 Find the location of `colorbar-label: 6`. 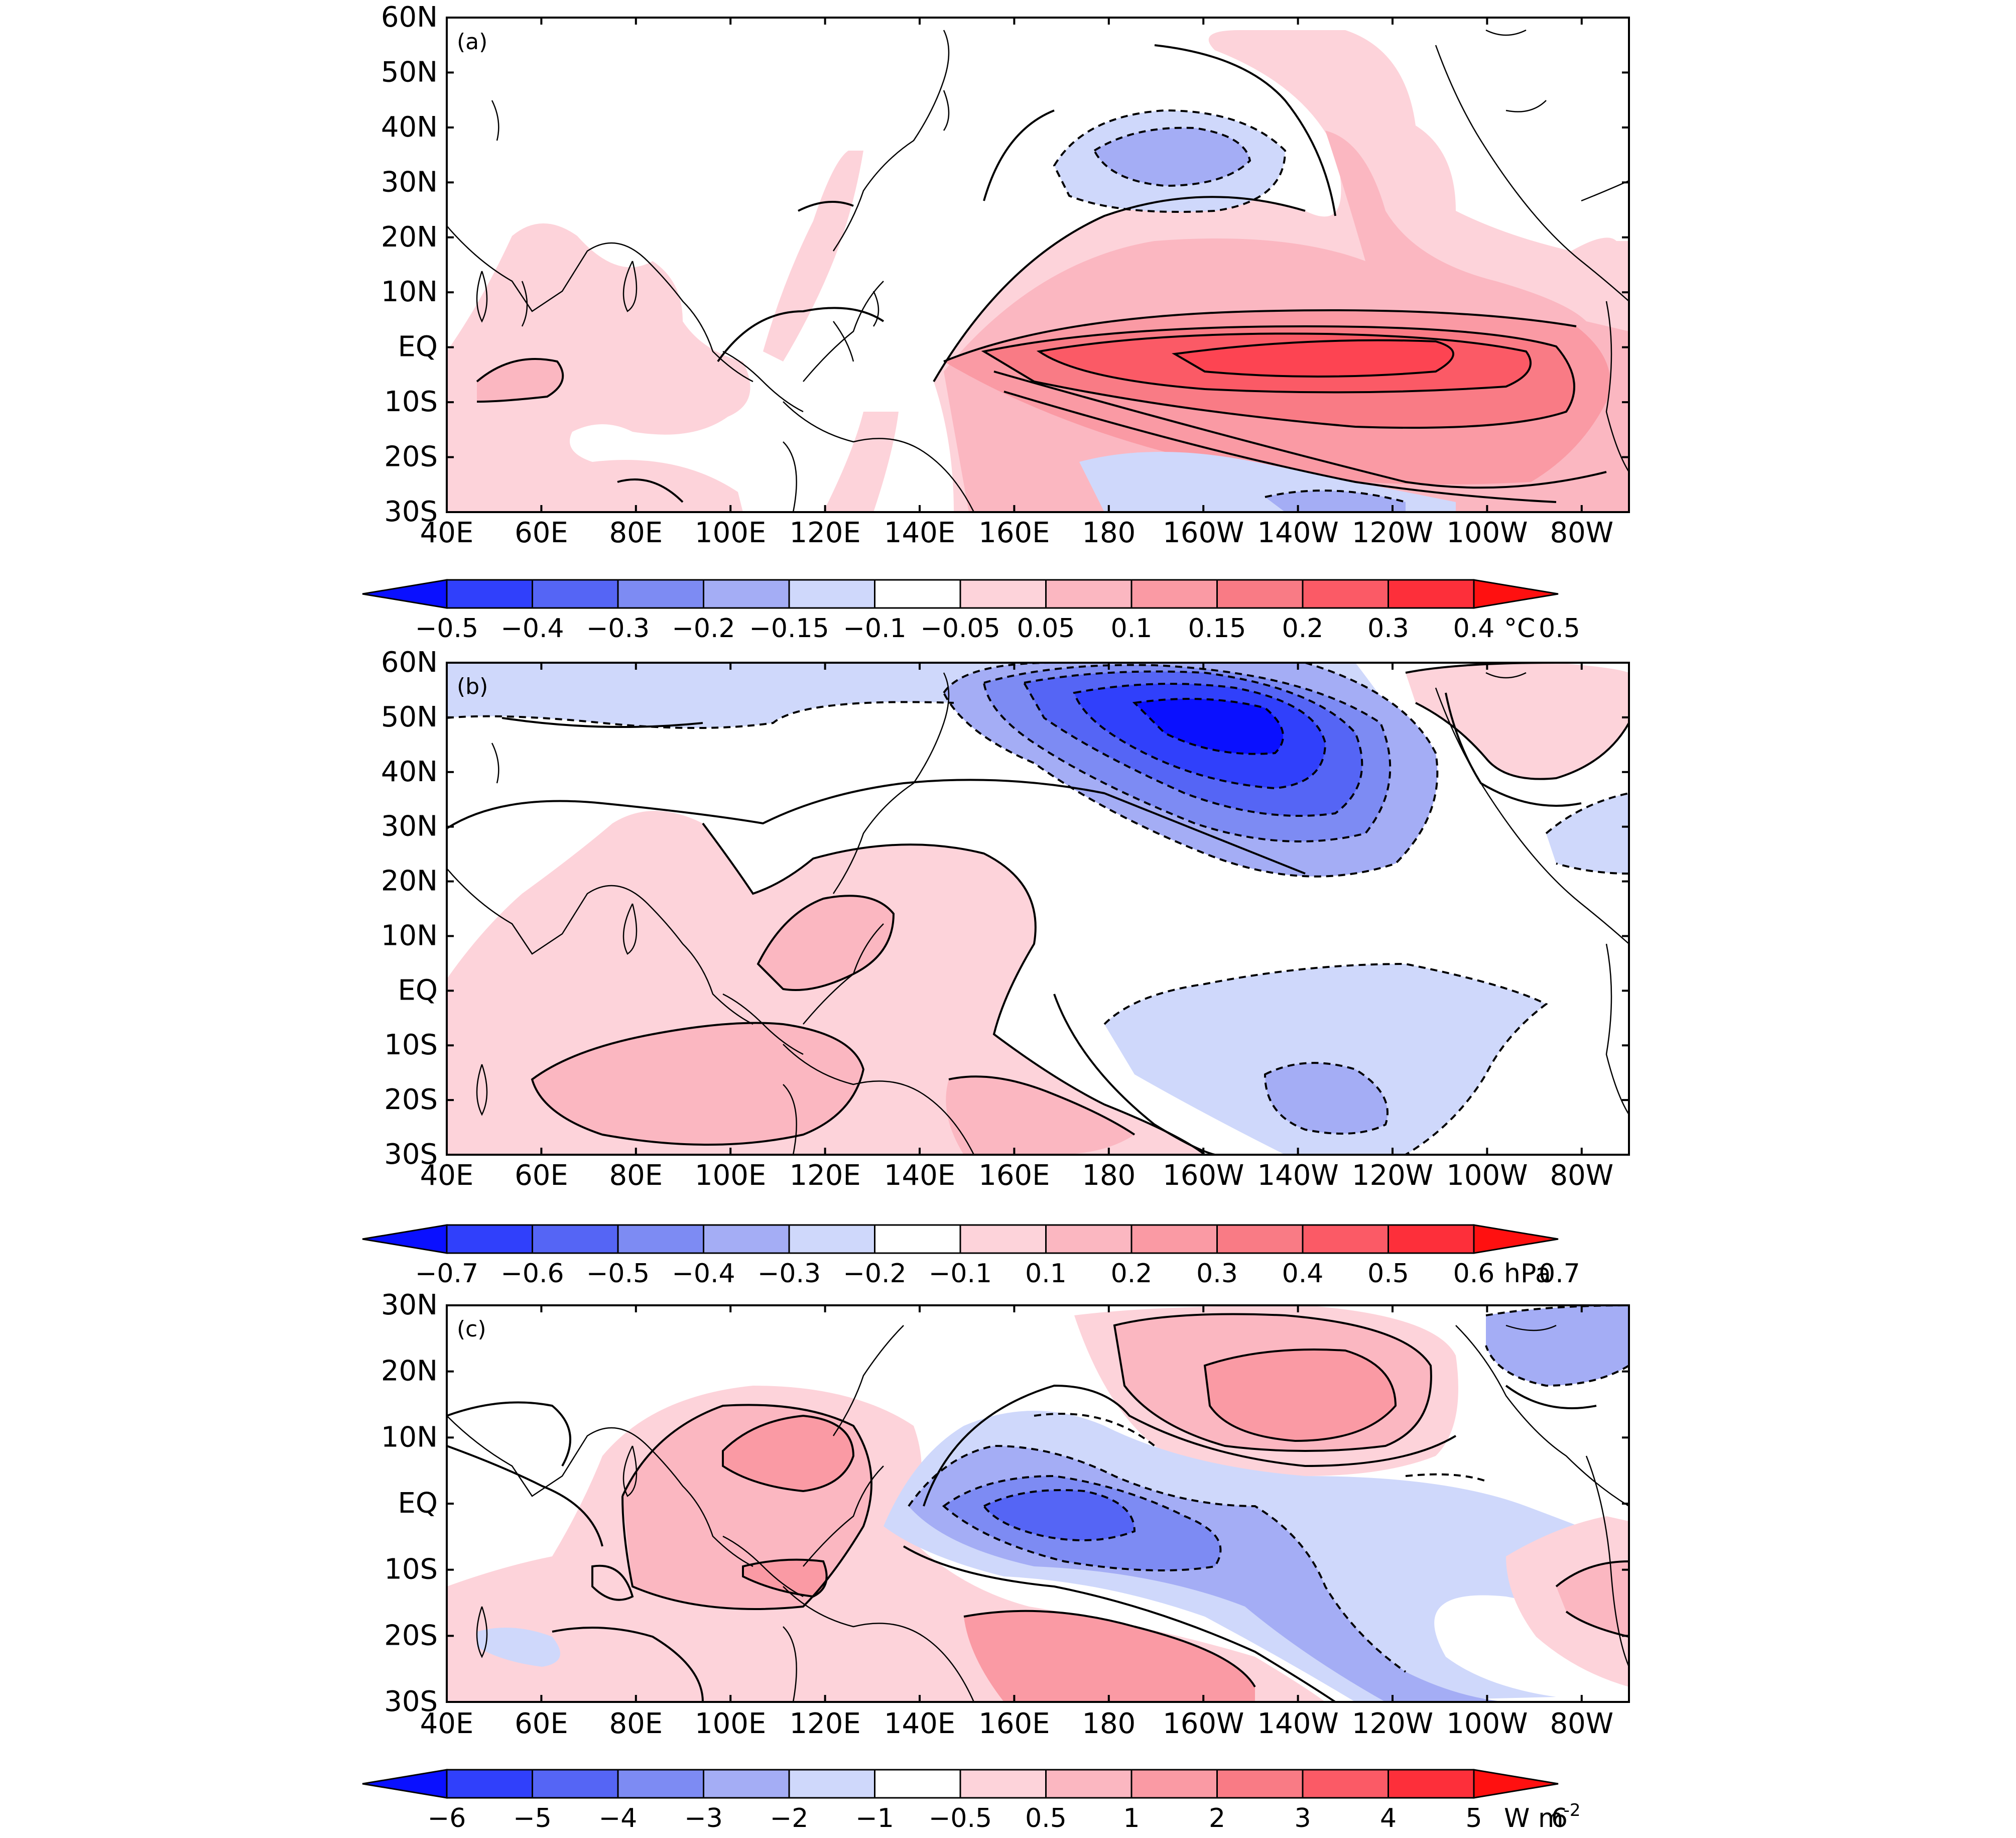

colorbar-label: 6 is located at coordinates (1559, 1818).